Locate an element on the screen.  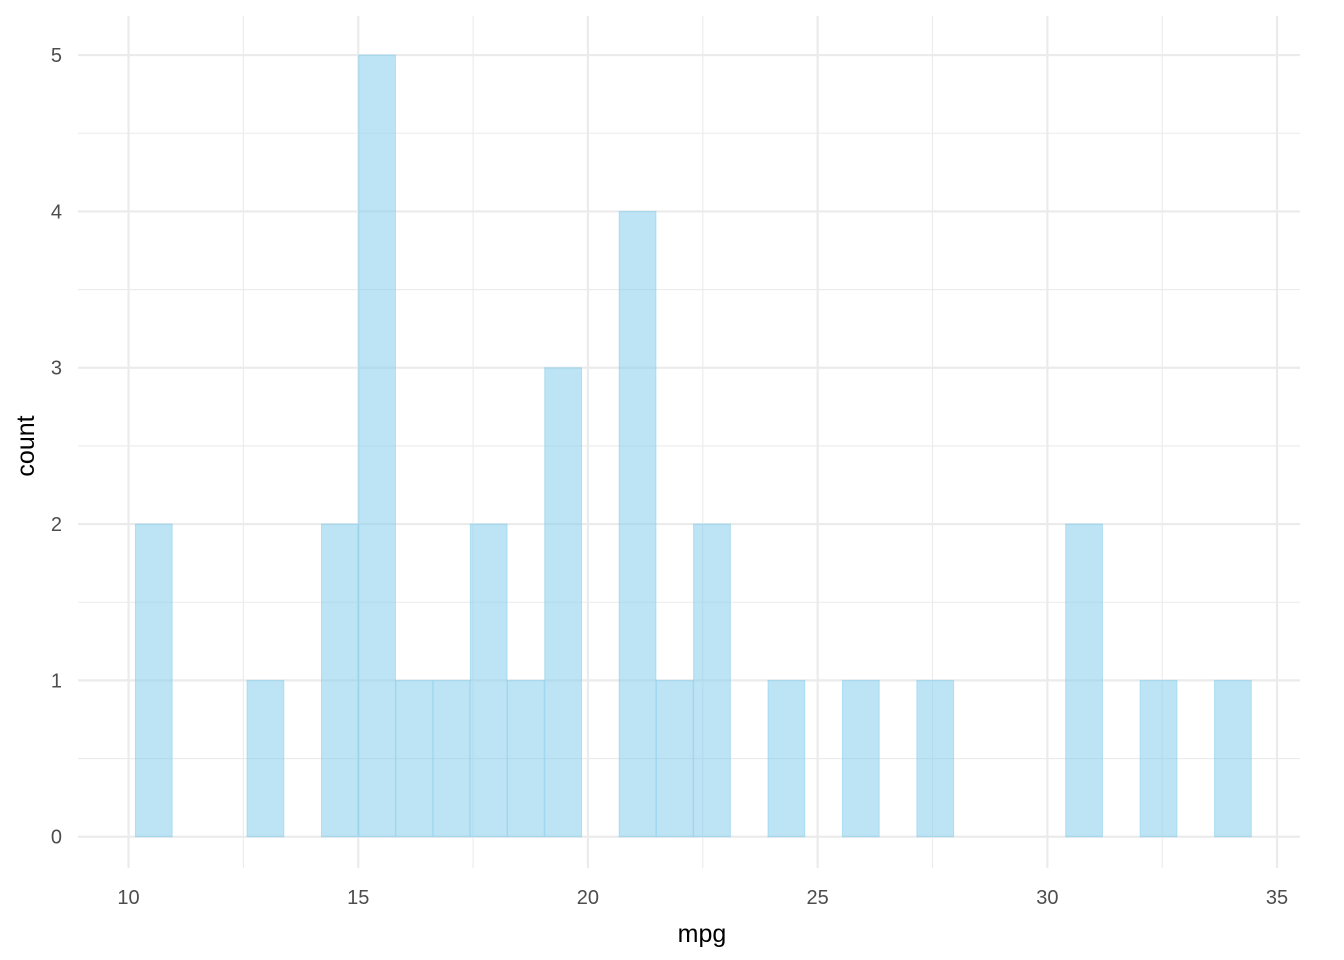
x-tick-label: 25 is located at coordinates (818, 898).